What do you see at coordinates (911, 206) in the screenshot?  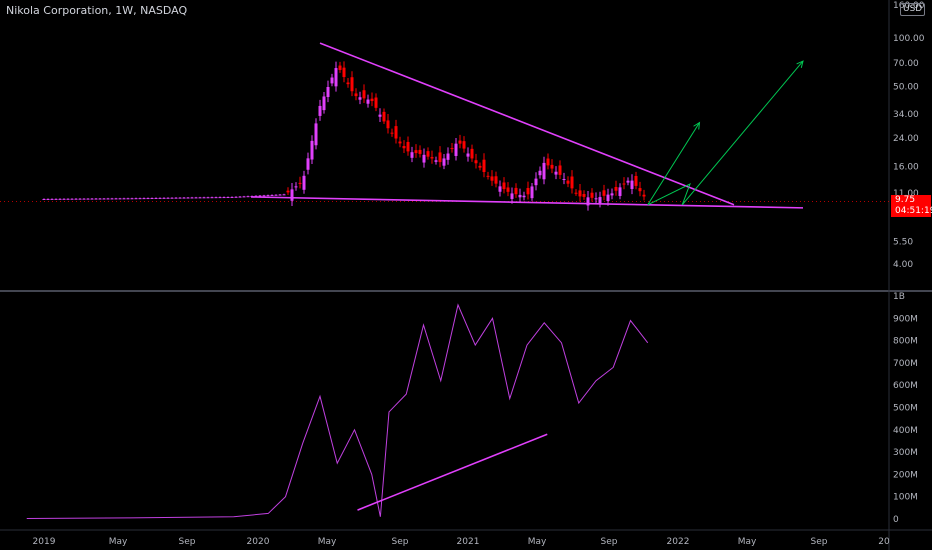 I see `last-price-tag: 9.75 04:51:19` at bounding box center [911, 206].